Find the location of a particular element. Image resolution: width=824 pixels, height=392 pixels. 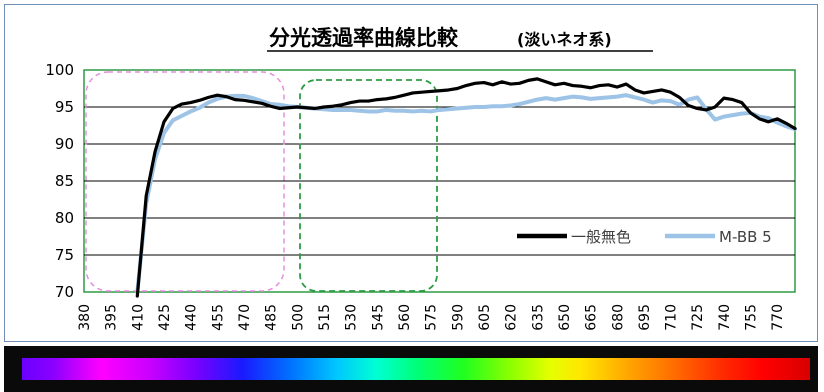

x-tick-label: 635 is located at coordinates (538, 317).